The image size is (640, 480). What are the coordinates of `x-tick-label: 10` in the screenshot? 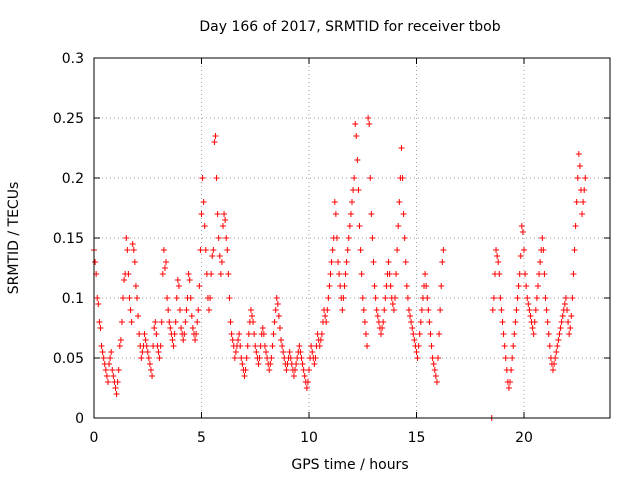 It's located at (309, 438).